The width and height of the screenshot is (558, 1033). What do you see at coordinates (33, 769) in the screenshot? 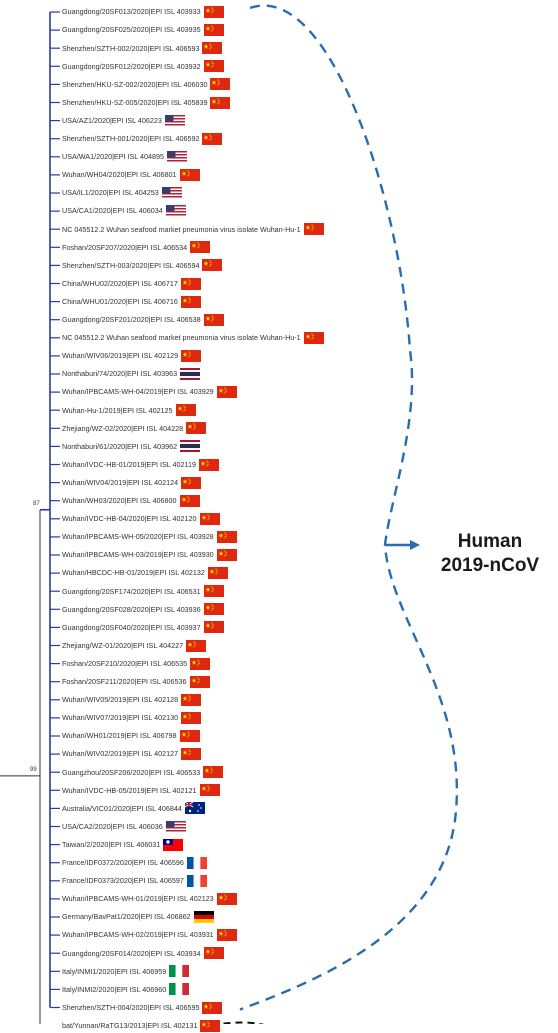
I see `bootstrap-value: 99` at bounding box center [33, 769].